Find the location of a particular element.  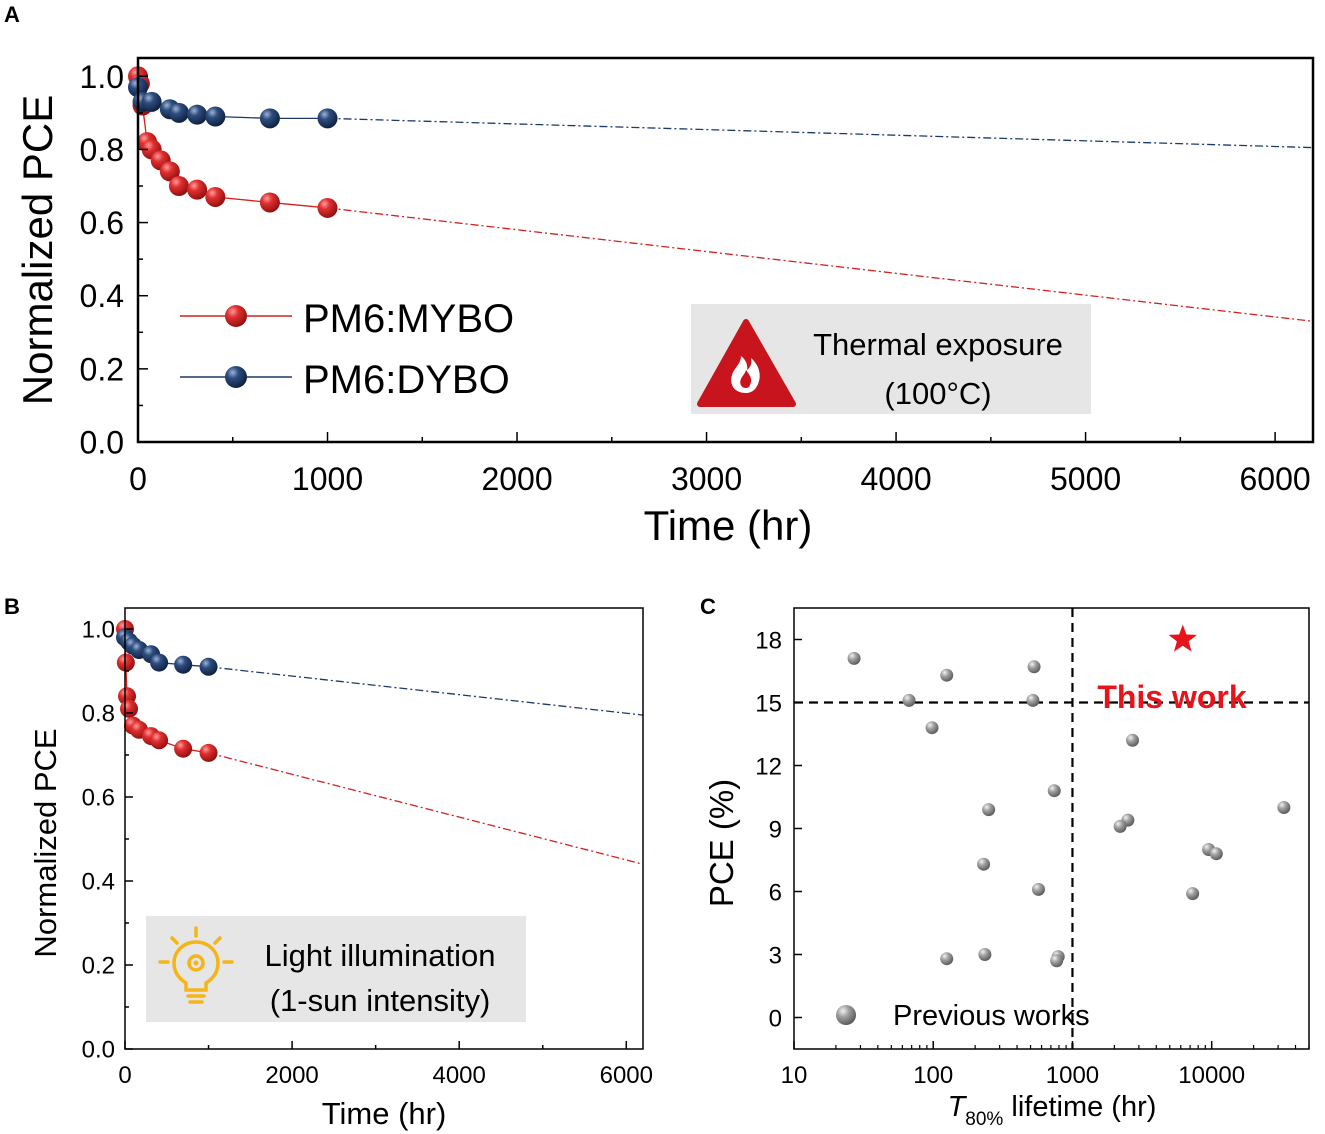

panel-c-x-tick-label: 100 is located at coordinates (933, 1075).